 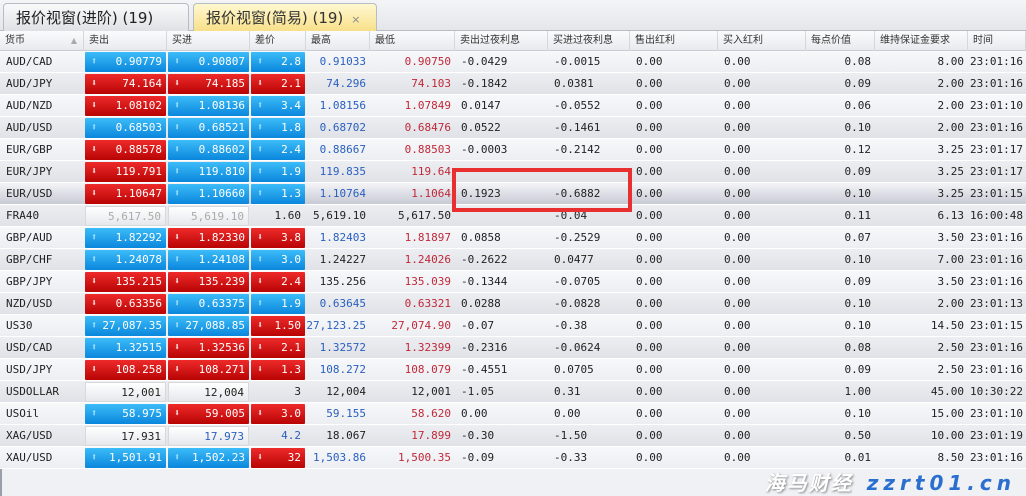 I want to click on symbol-cell: USD/CAD, so click(x=42, y=348).